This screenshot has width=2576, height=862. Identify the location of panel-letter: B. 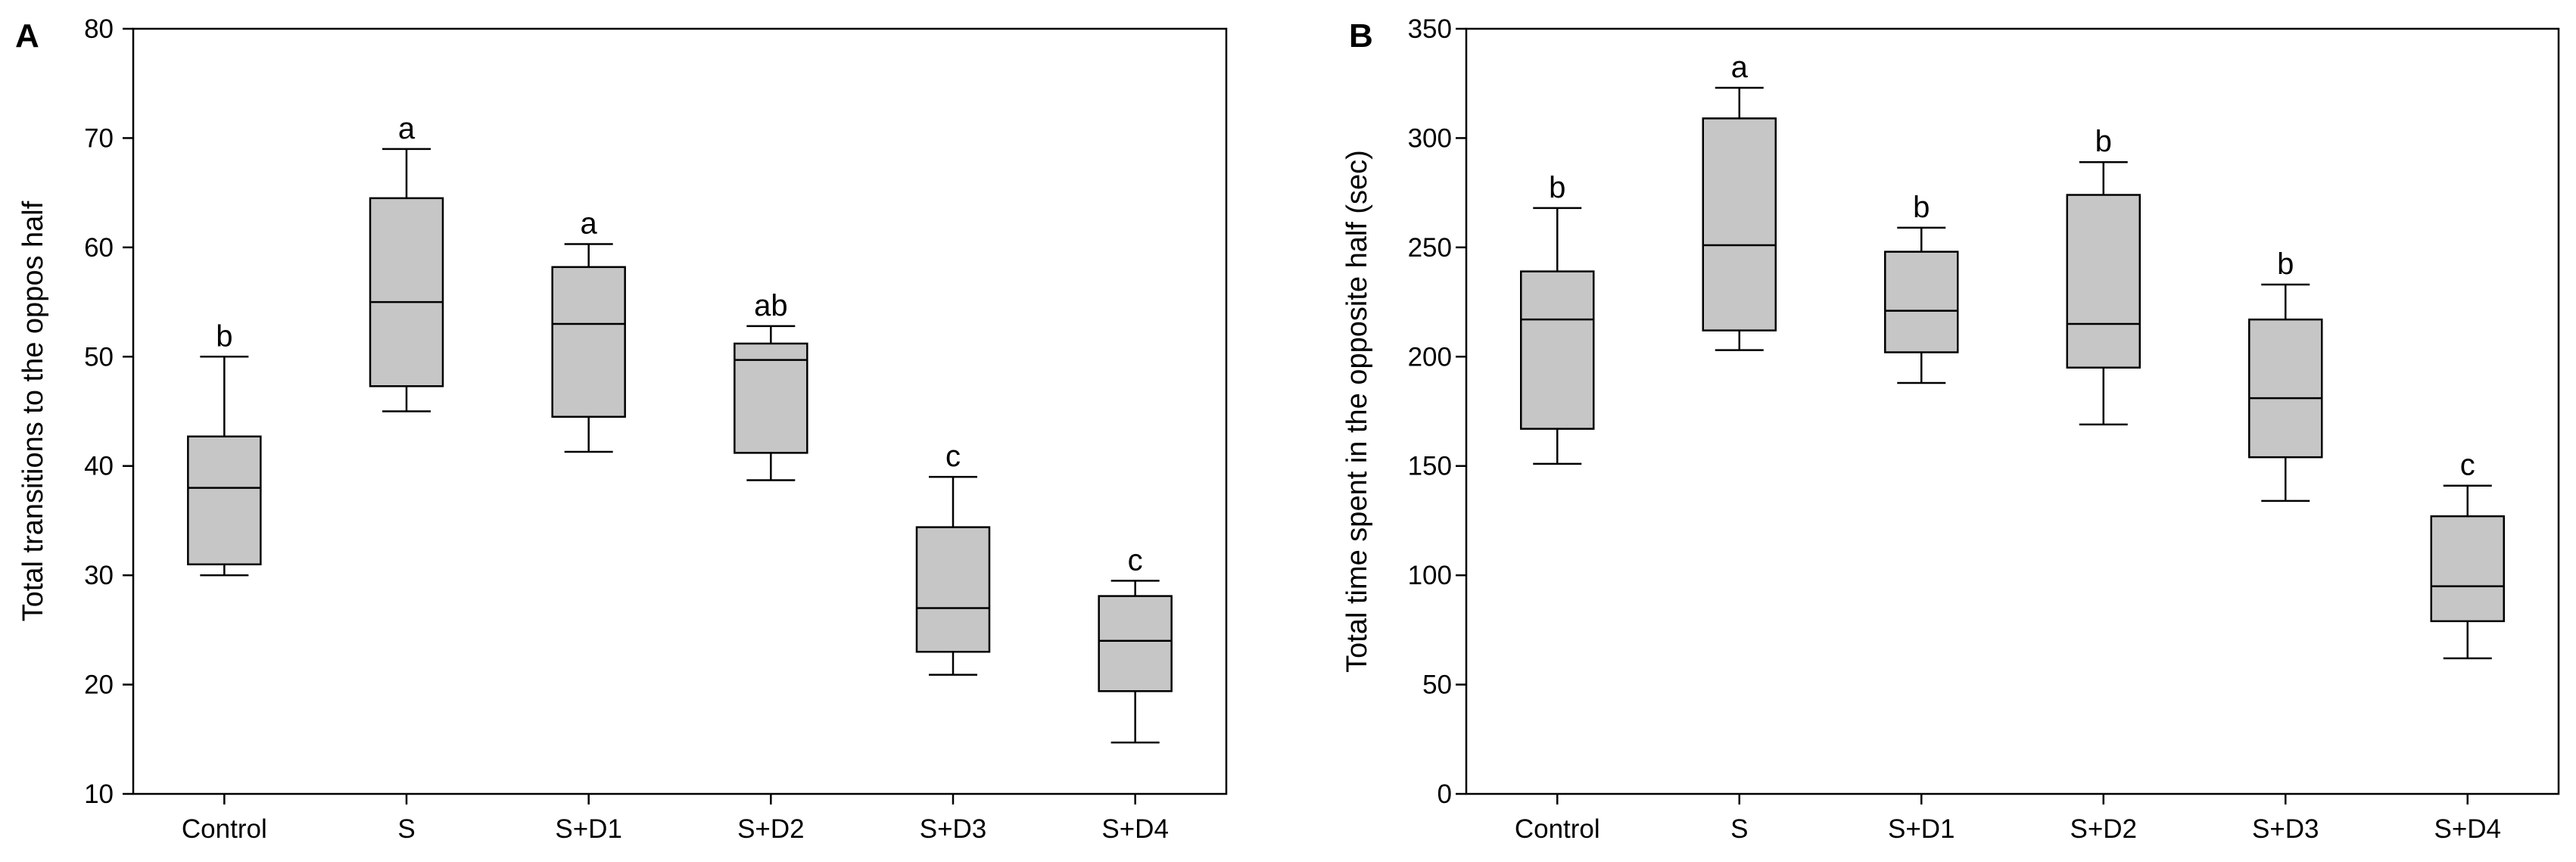
(1361, 35).